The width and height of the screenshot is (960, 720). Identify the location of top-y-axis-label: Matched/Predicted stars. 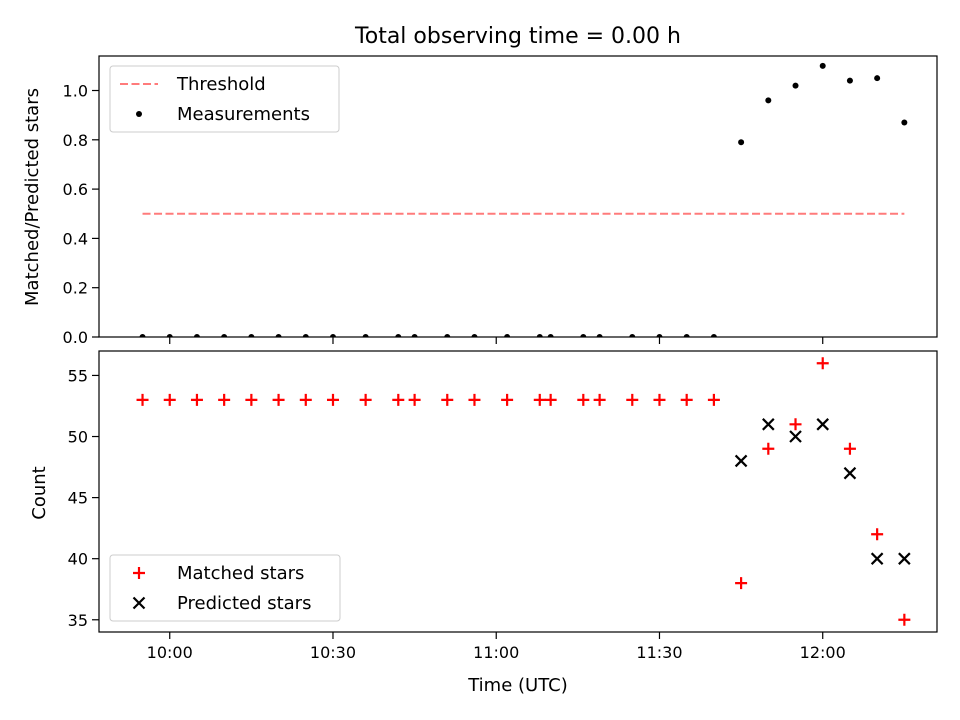
(32, 197).